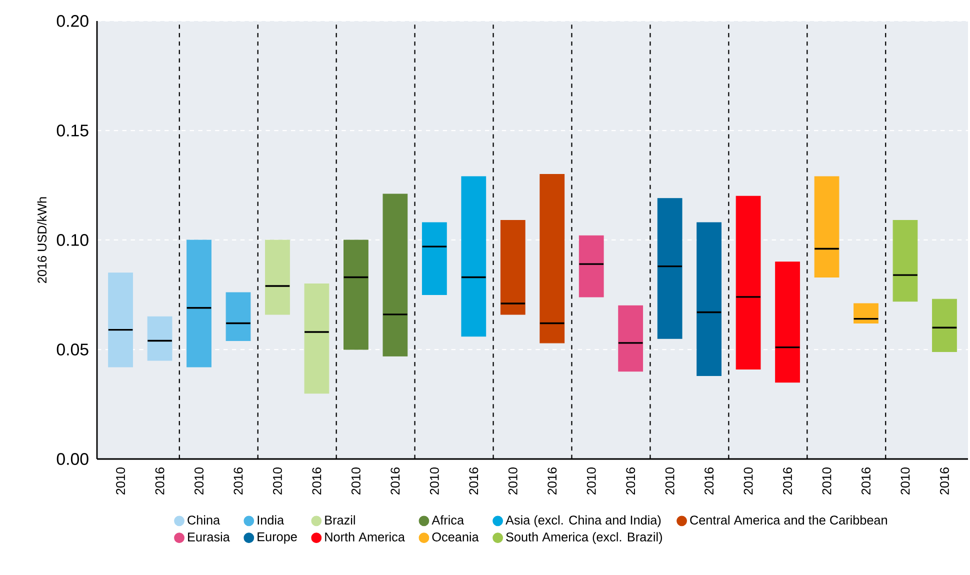  I want to click on y-tick-label: 0.20, so click(72, 21).